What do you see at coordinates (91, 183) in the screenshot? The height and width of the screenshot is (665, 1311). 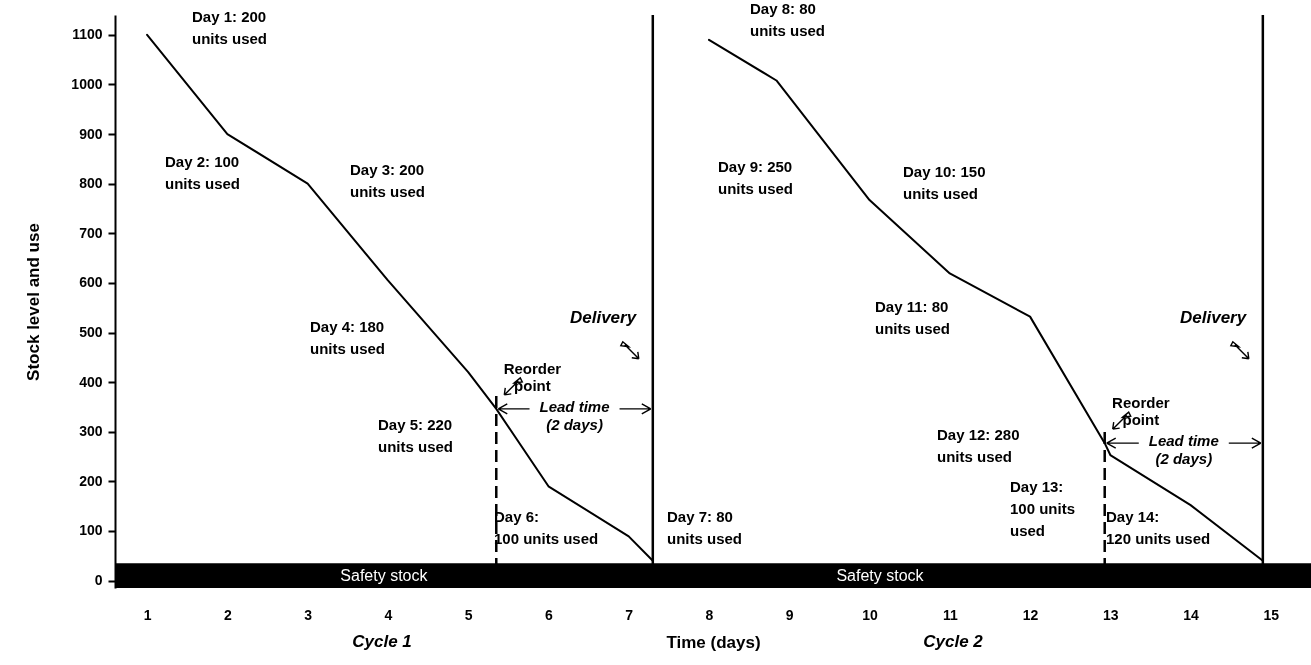 I see `y-tick-label: 800` at bounding box center [91, 183].